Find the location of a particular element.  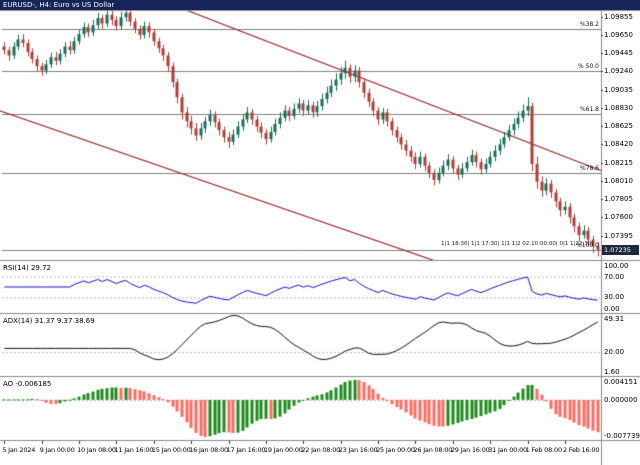

price-axis-label: 1.09650 is located at coordinates (618, 35).